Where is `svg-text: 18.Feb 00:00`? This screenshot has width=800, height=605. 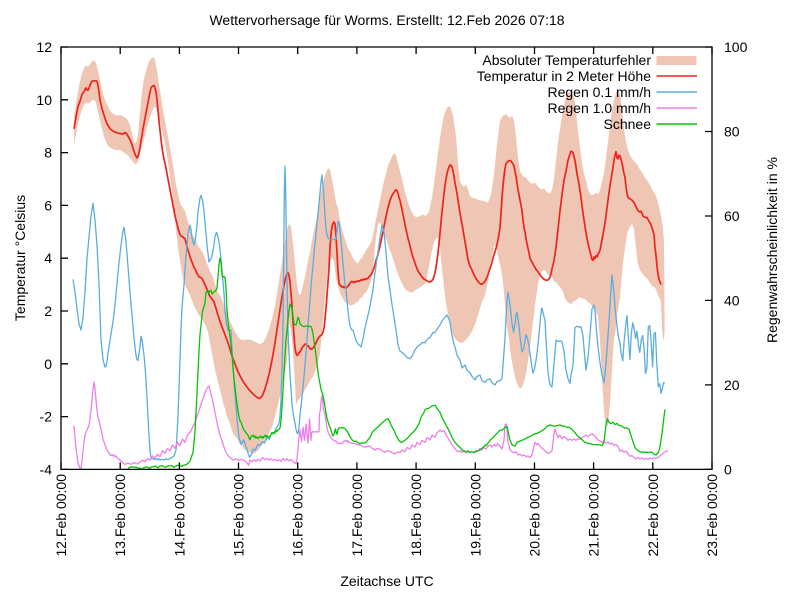 svg-text: 18.Feb 00:00 is located at coordinates (416, 515).